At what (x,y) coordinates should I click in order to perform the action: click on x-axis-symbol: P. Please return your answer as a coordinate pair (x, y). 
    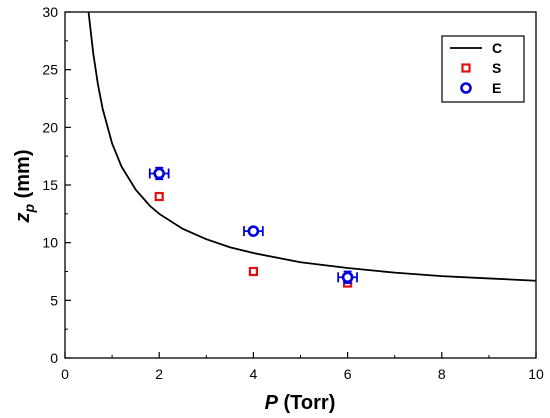
    Looking at the image, I should click on (272, 403).